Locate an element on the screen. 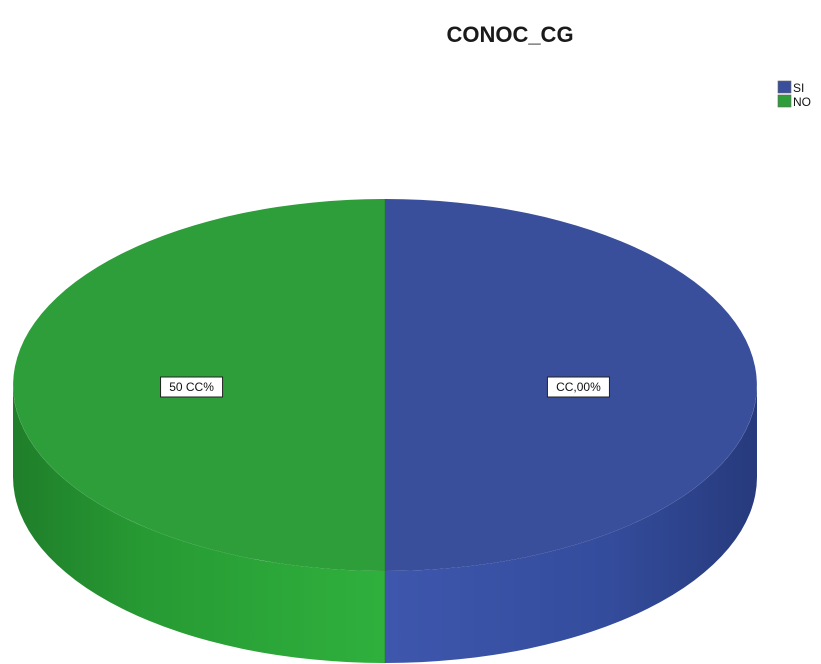 The width and height of the screenshot is (821, 664). legend-swatch-si is located at coordinates (784, 87).